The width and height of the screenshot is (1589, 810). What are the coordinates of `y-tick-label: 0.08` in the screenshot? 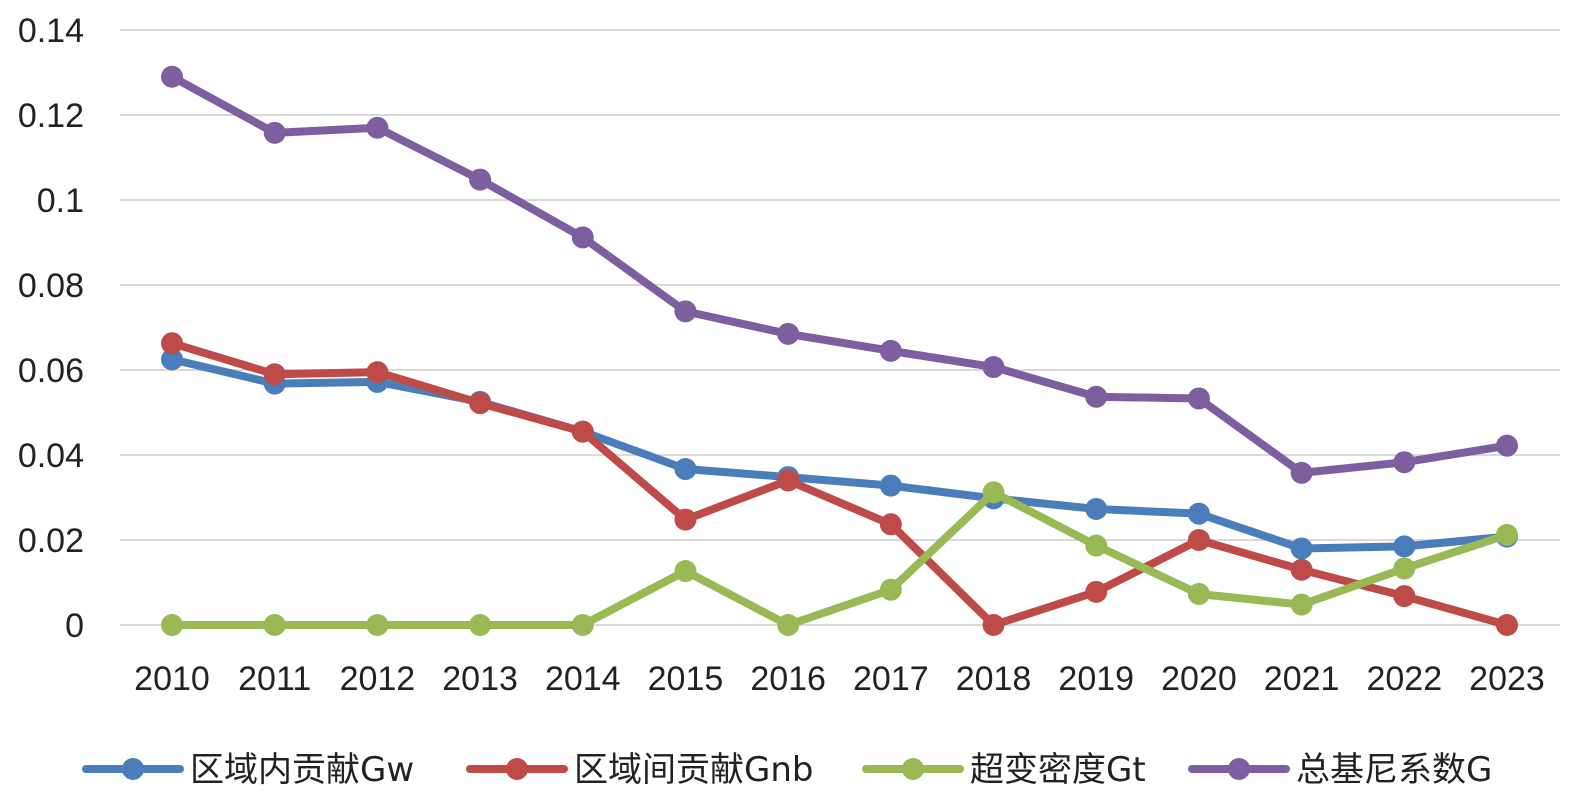 It's located at (51, 286).